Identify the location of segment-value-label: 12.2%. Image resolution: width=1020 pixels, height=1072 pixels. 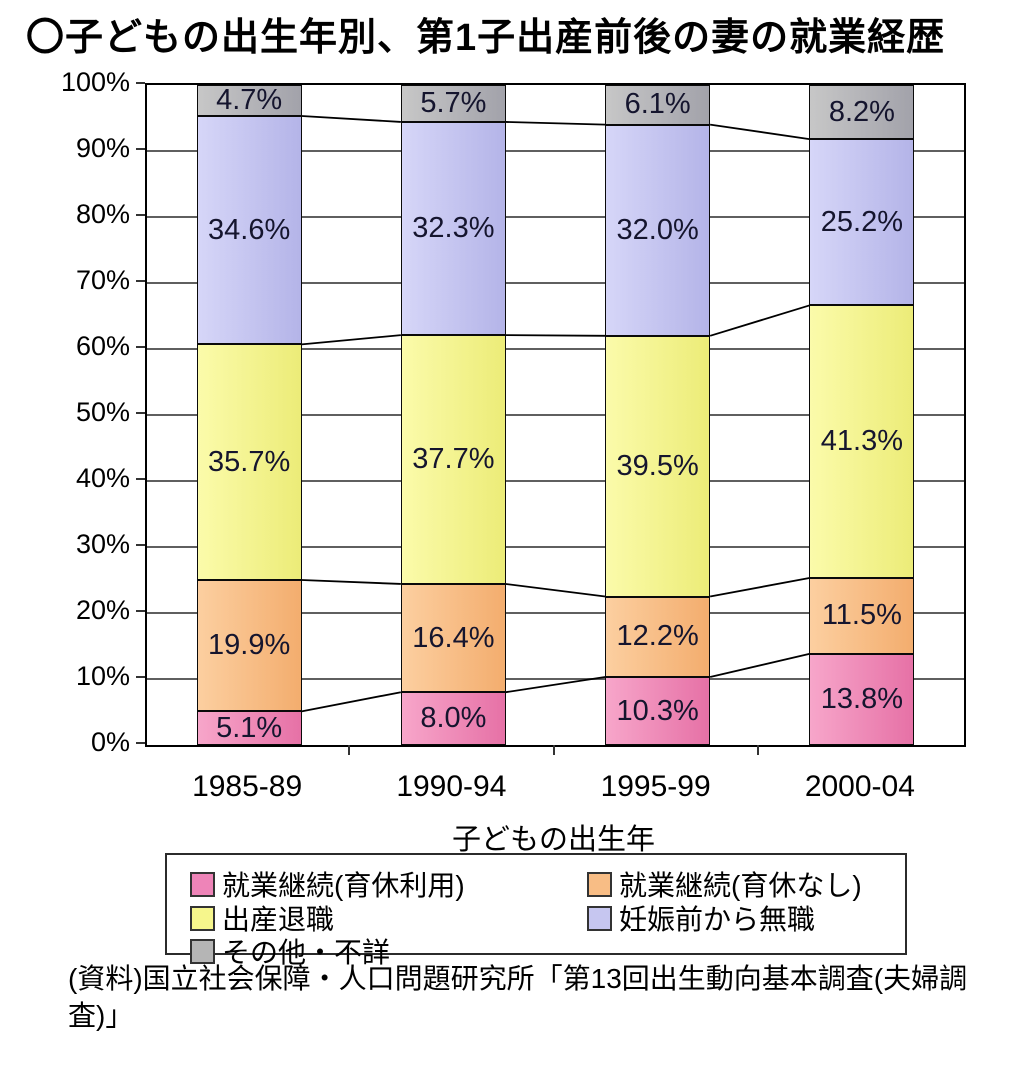
(657, 636).